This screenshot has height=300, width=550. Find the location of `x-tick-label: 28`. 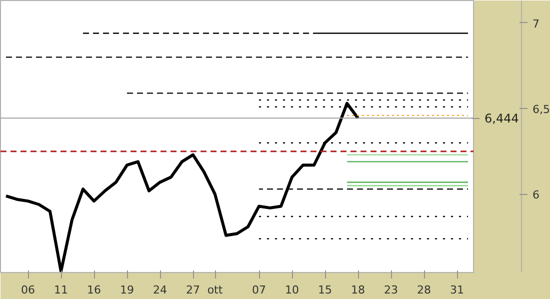

x-tick-label: 28 is located at coordinates (424, 290).